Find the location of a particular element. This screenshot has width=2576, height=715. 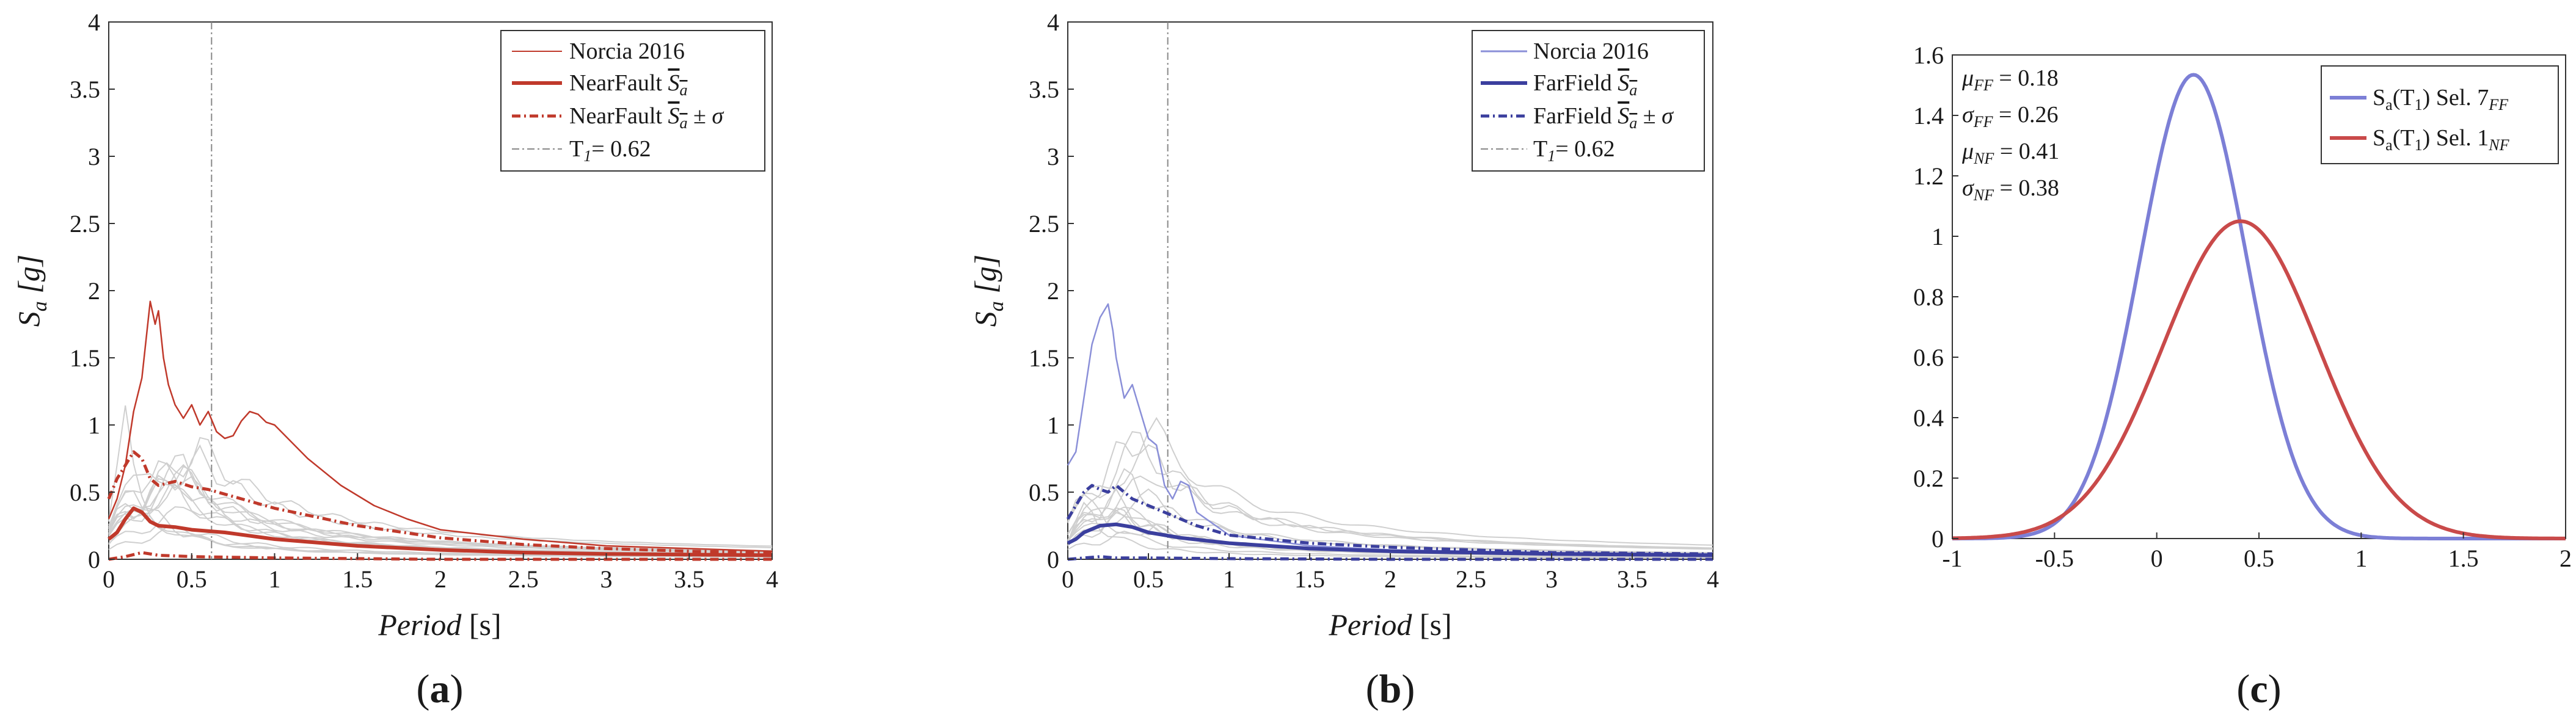

panel-a-xtick-label: 3 is located at coordinates (606, 579).